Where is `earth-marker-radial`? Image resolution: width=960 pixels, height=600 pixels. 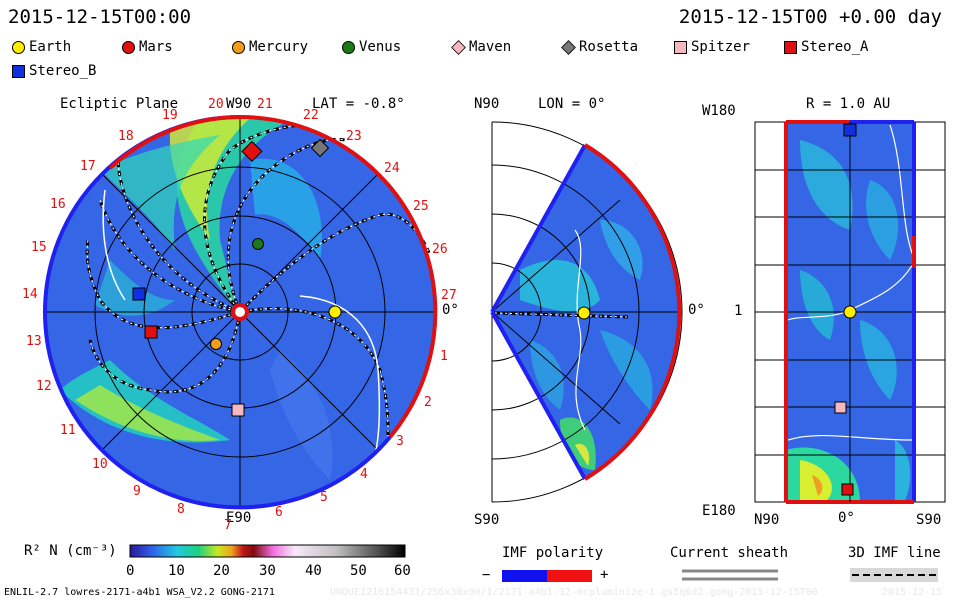
earth-marker-radial is located at coordinates (850, 312).